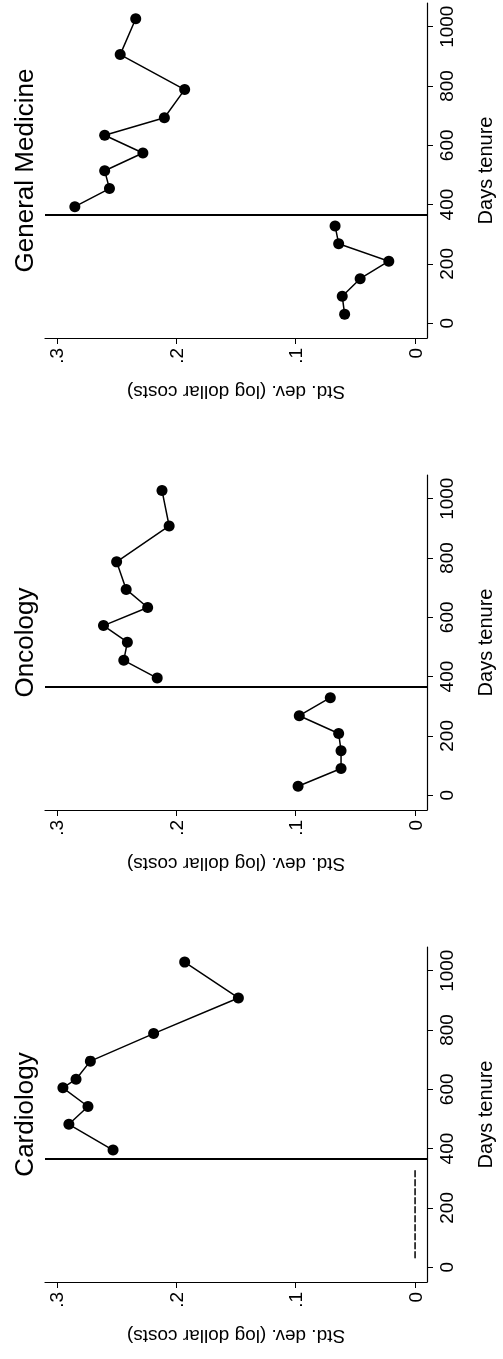 The height and width of the screenshot is (1359, 503). I want to click on text: General Medicine, so click(24, 170).